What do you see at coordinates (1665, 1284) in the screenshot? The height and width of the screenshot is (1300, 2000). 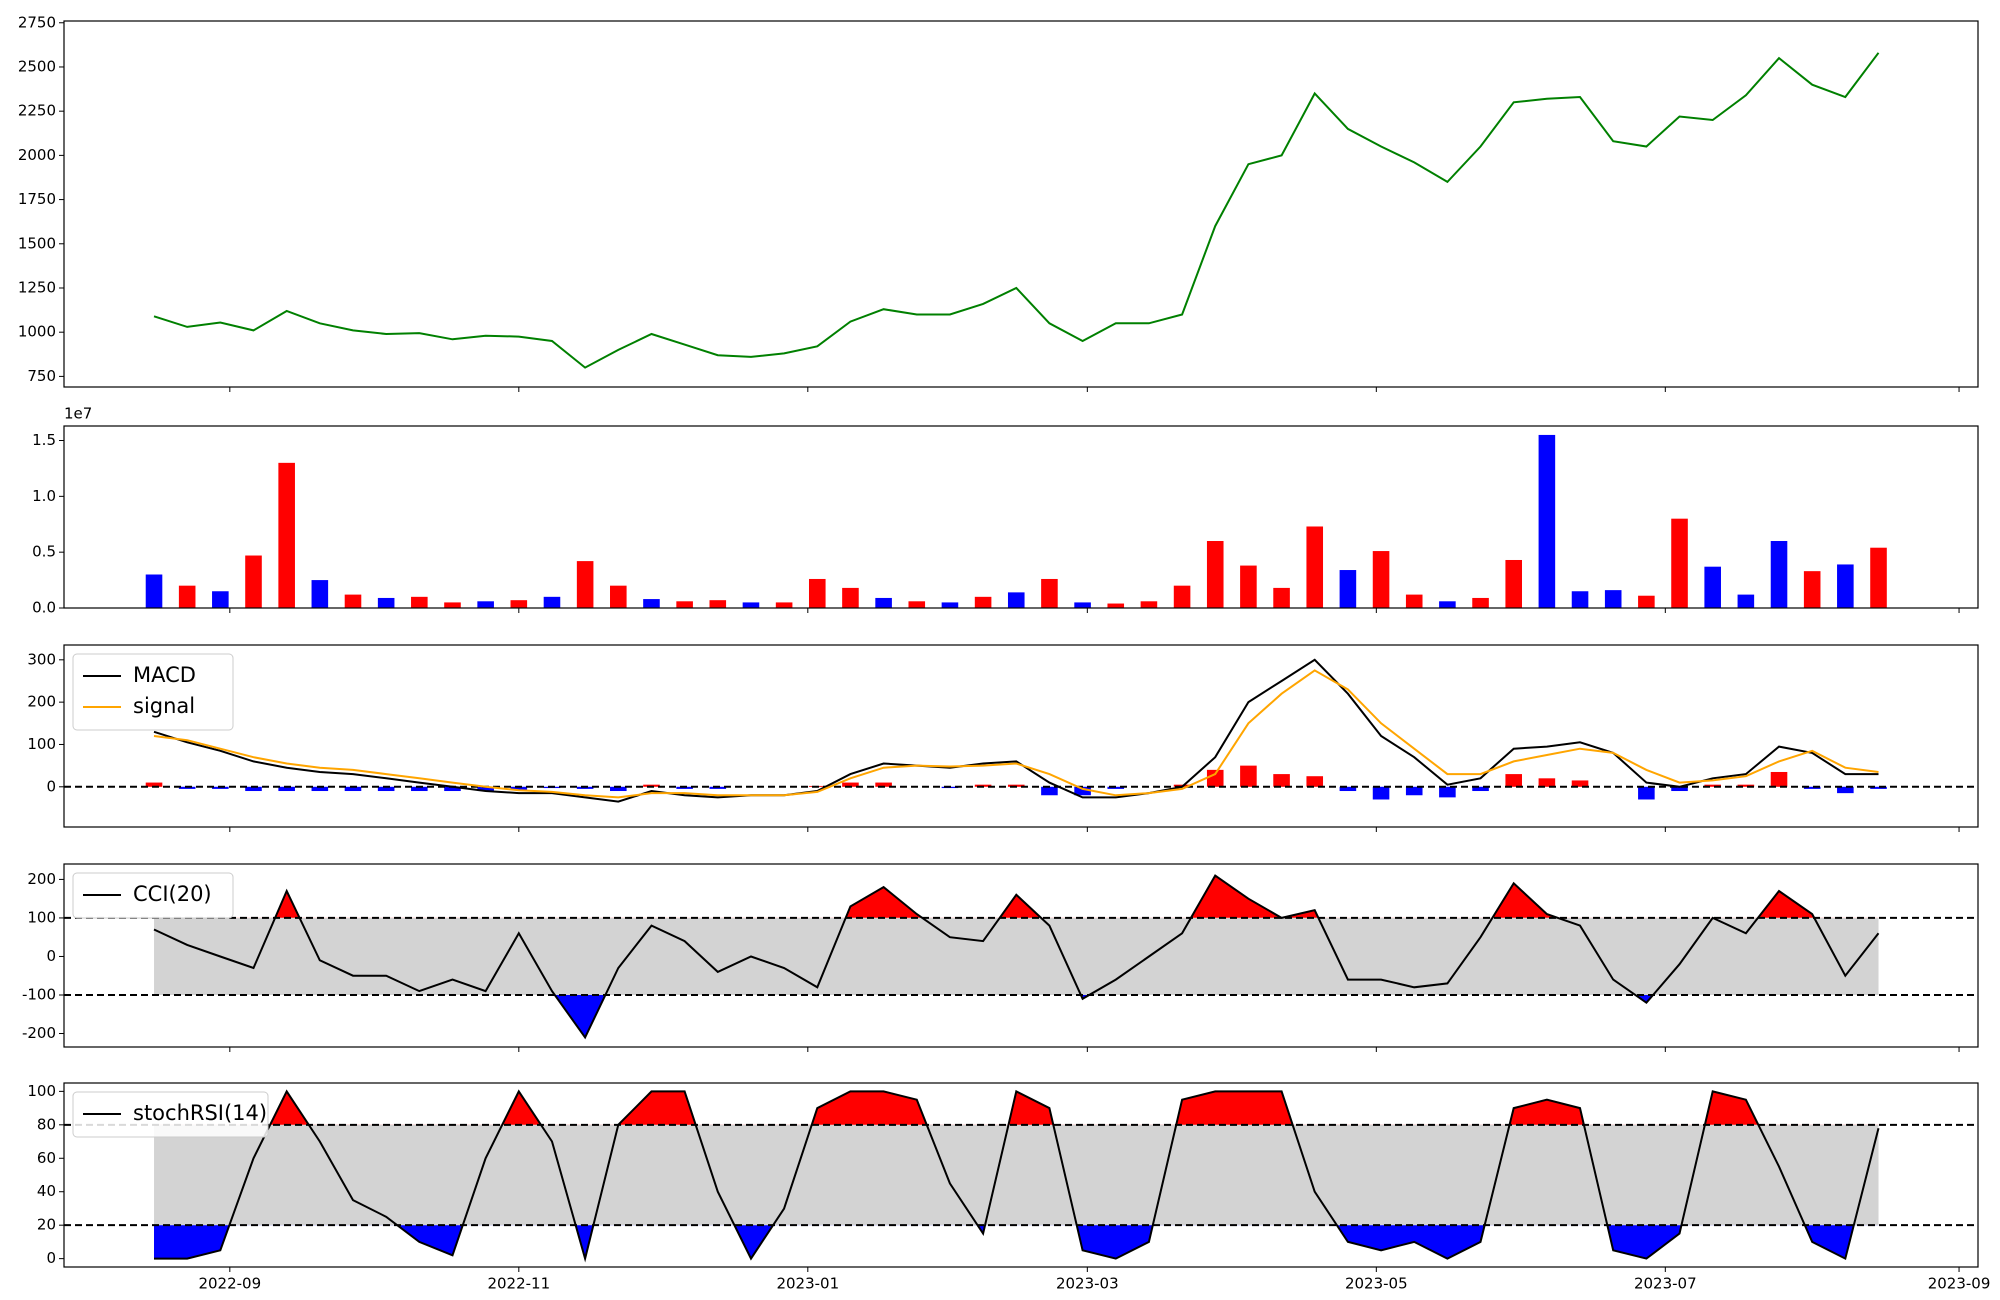 I see `x-tick-label: 2023-07` at bounding box center [1665, 1284].